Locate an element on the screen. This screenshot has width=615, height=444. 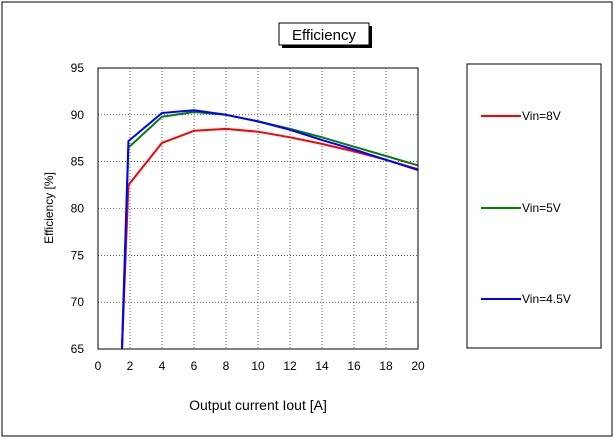
x-tick-labels: 0 2 4 6 8 10 12 14 16 18 20 is located at coordinates (260, 366).